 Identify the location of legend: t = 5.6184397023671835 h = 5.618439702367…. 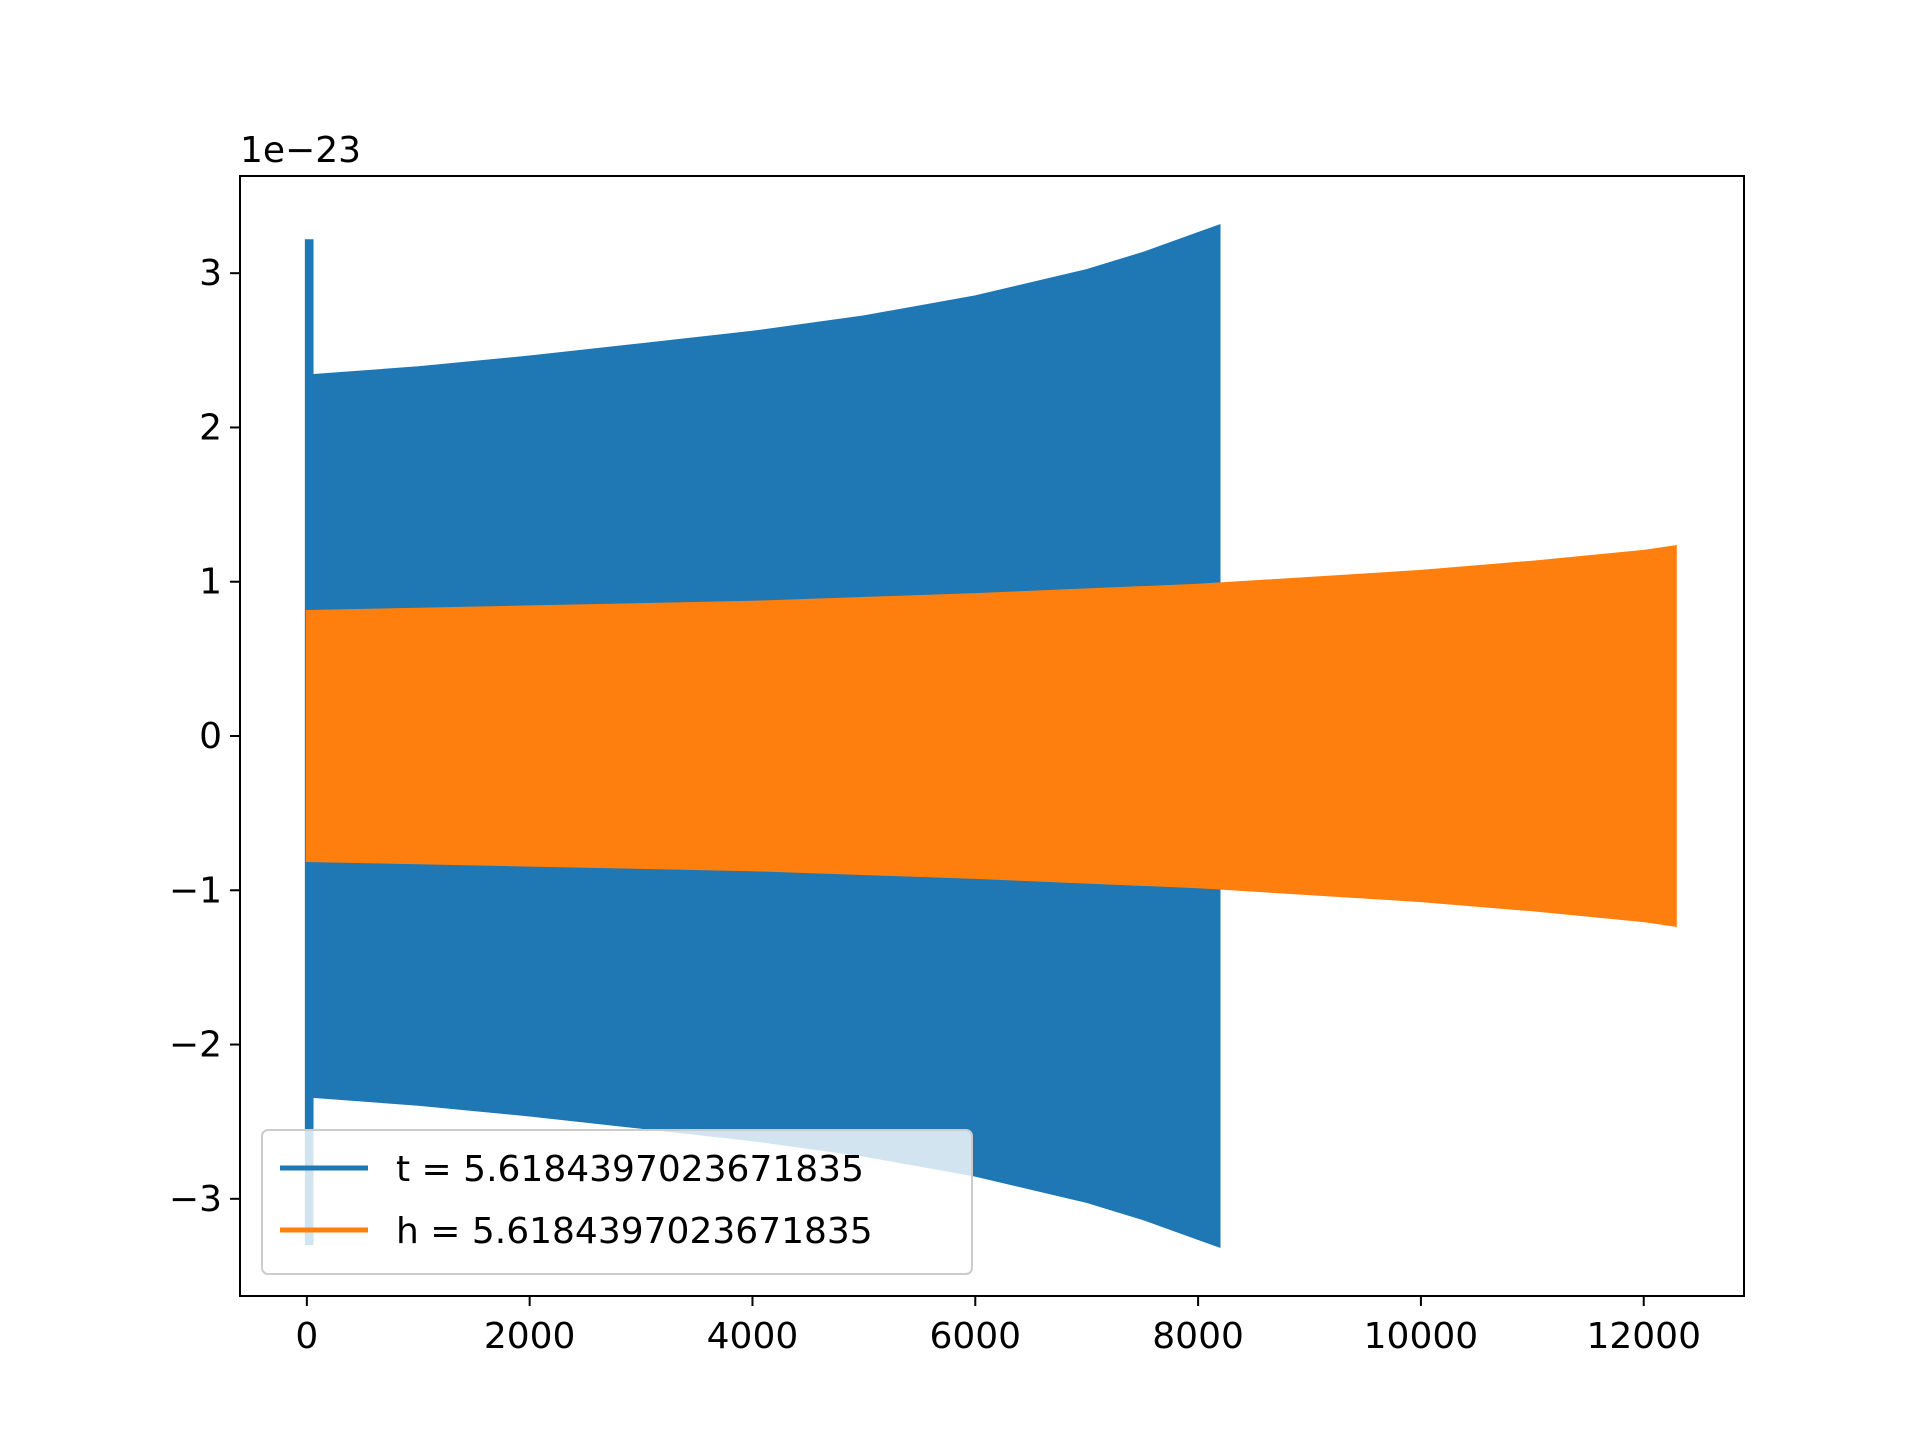
(617, 1202).